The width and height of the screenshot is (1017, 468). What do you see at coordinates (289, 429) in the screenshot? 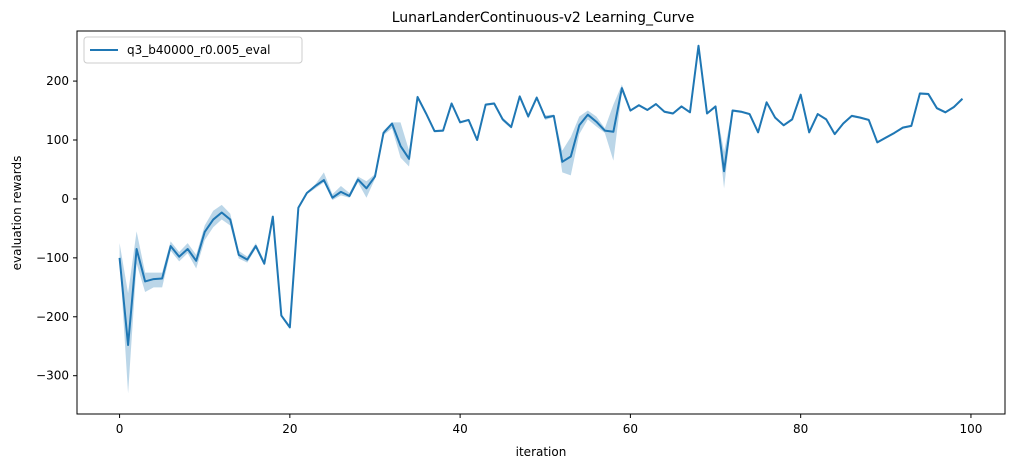
I see `x-tick-label: 20` at bounding box center [289, 429].